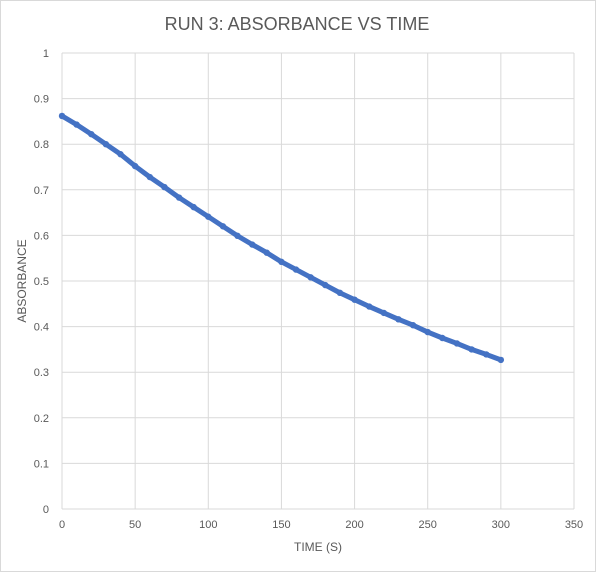  Describe the element at coordinates (574, 525) in the screenshot. I see `x-tick-label: 350` at that location.